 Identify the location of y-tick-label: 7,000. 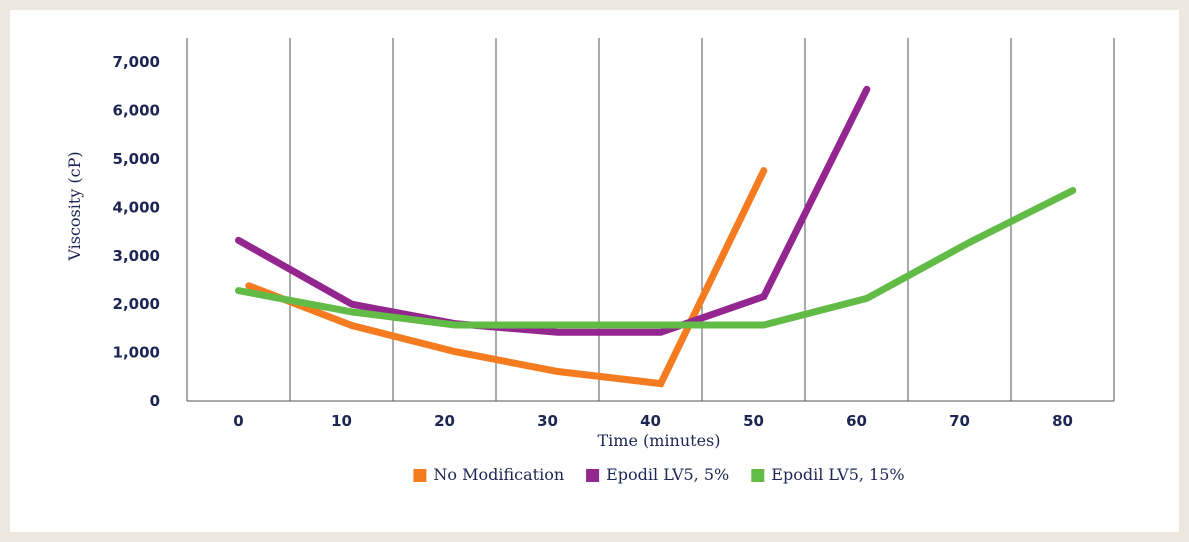
(136, 62).